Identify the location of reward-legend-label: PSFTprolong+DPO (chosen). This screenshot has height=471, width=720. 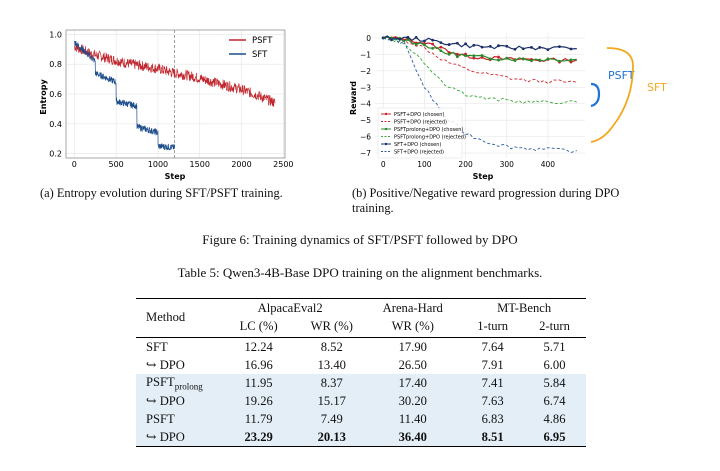
(428, 130).